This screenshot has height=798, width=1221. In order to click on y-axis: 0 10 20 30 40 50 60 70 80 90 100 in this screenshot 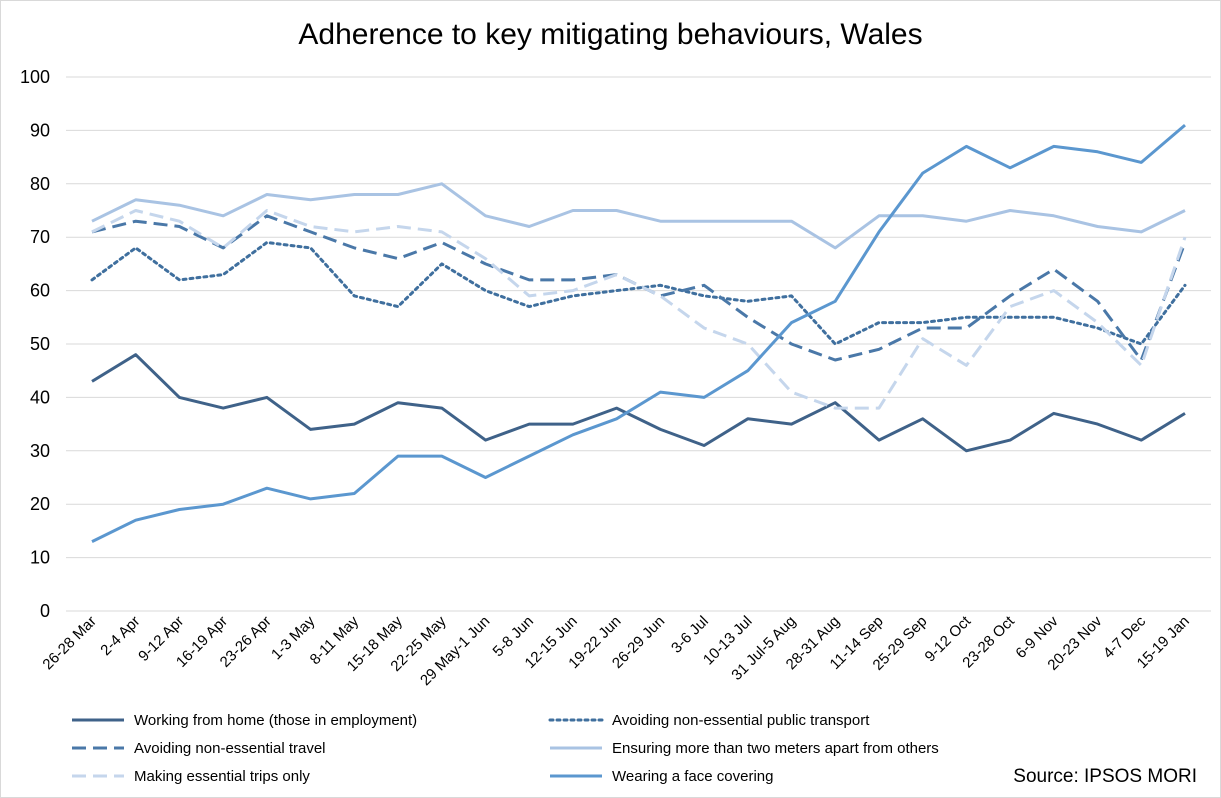, I will do `click(35, 344)`.